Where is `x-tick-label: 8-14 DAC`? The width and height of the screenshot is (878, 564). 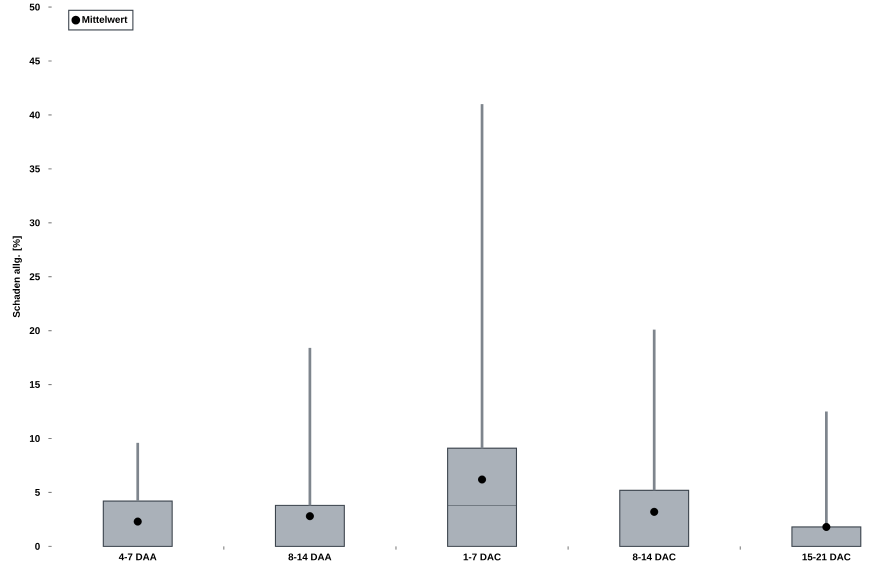 x-tick-label: 8-14 DAC is located at coordinates (654, 556).